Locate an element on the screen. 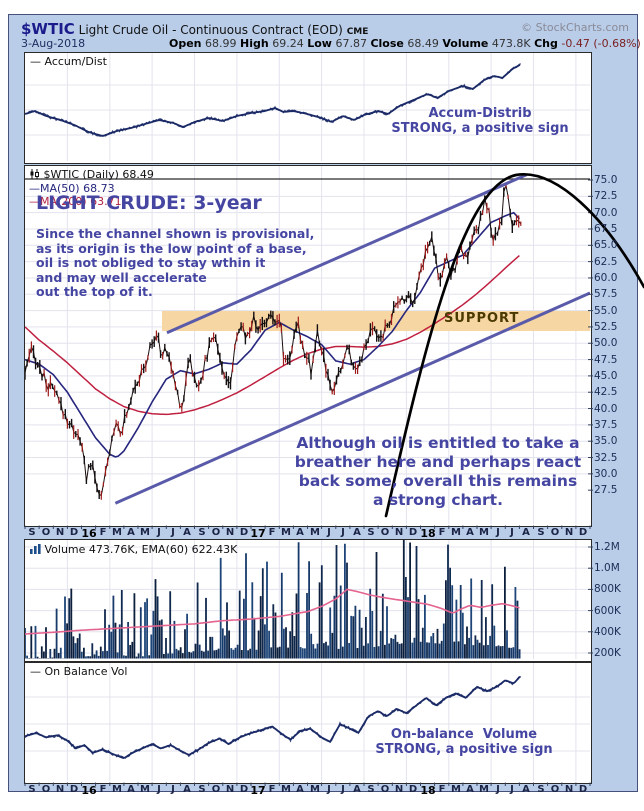 This screenshot has width=644, height=811. price-axis-label: 37.5 is located at coordinates (606, 425).